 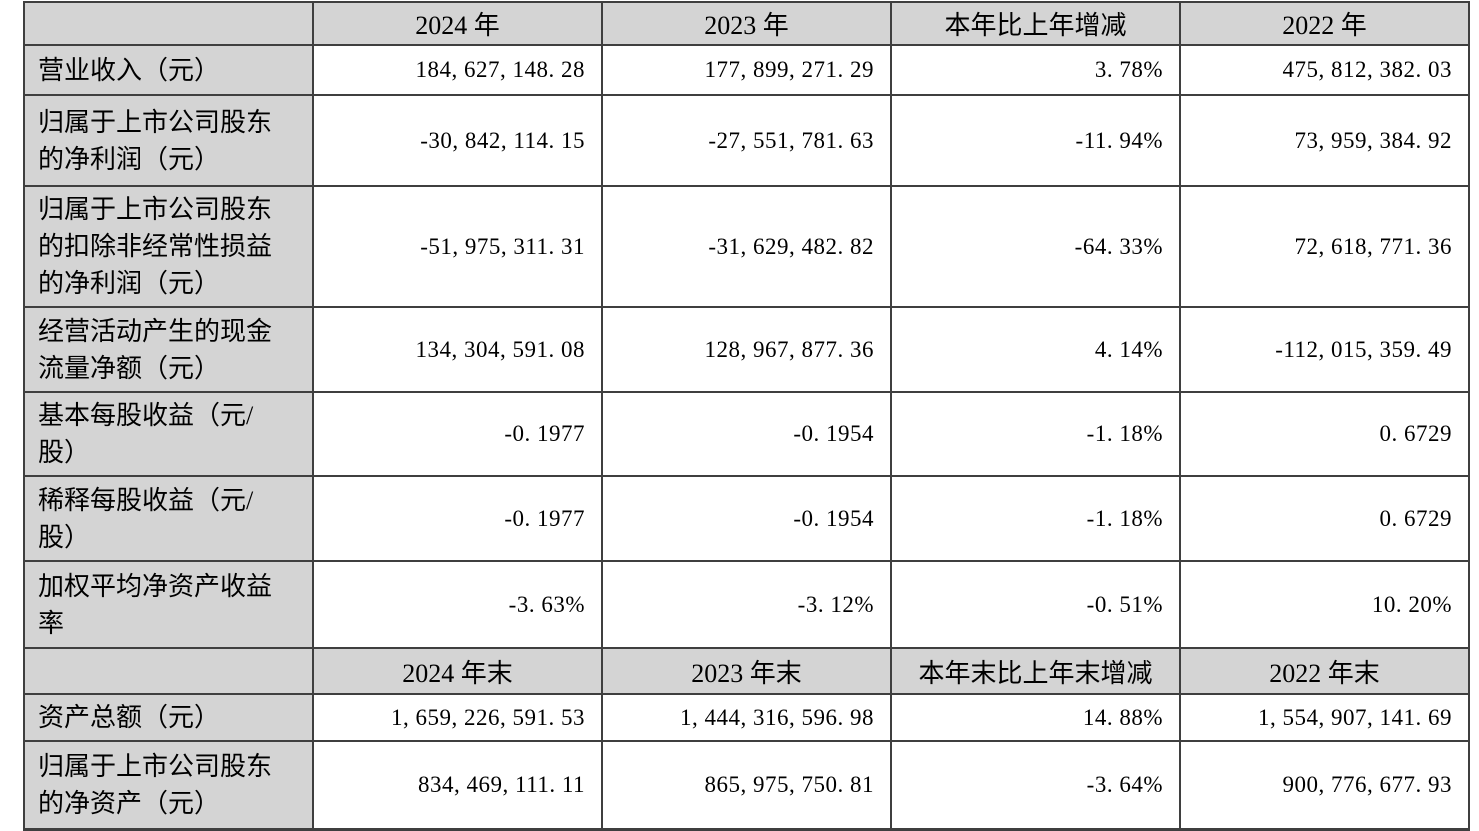 I want to click on value-2024: -30, 842, 114. 15, so click(x=457, y=140).